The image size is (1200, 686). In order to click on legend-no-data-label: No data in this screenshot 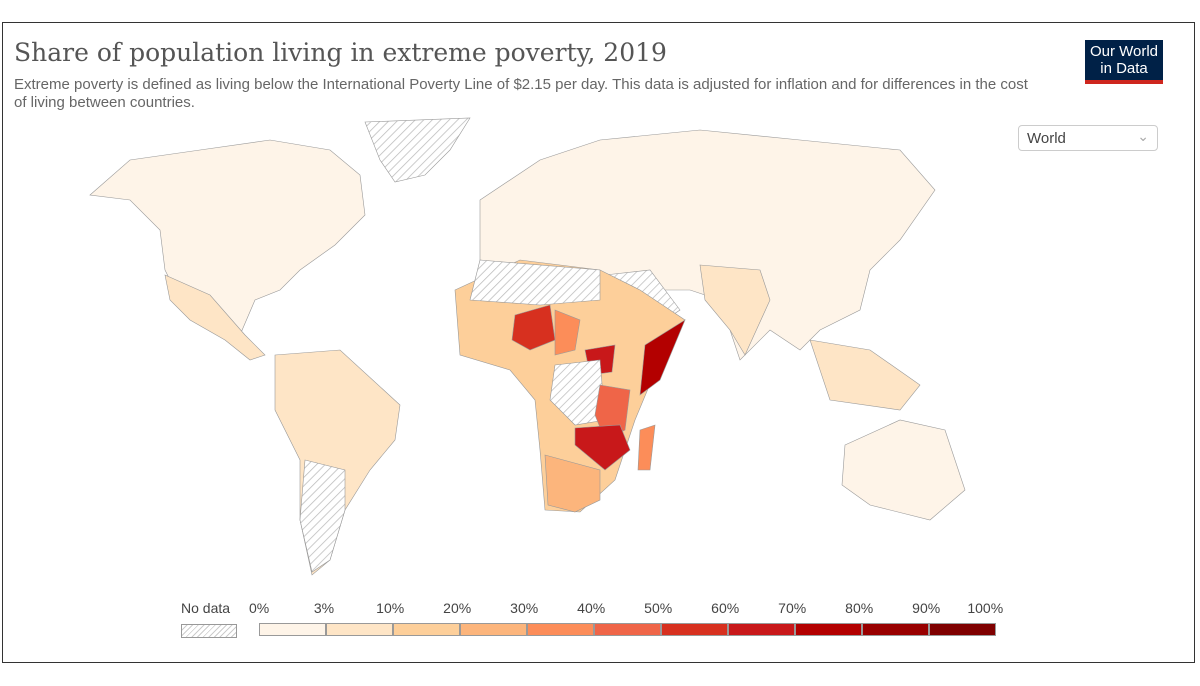, I will do `click(206, 608)`.